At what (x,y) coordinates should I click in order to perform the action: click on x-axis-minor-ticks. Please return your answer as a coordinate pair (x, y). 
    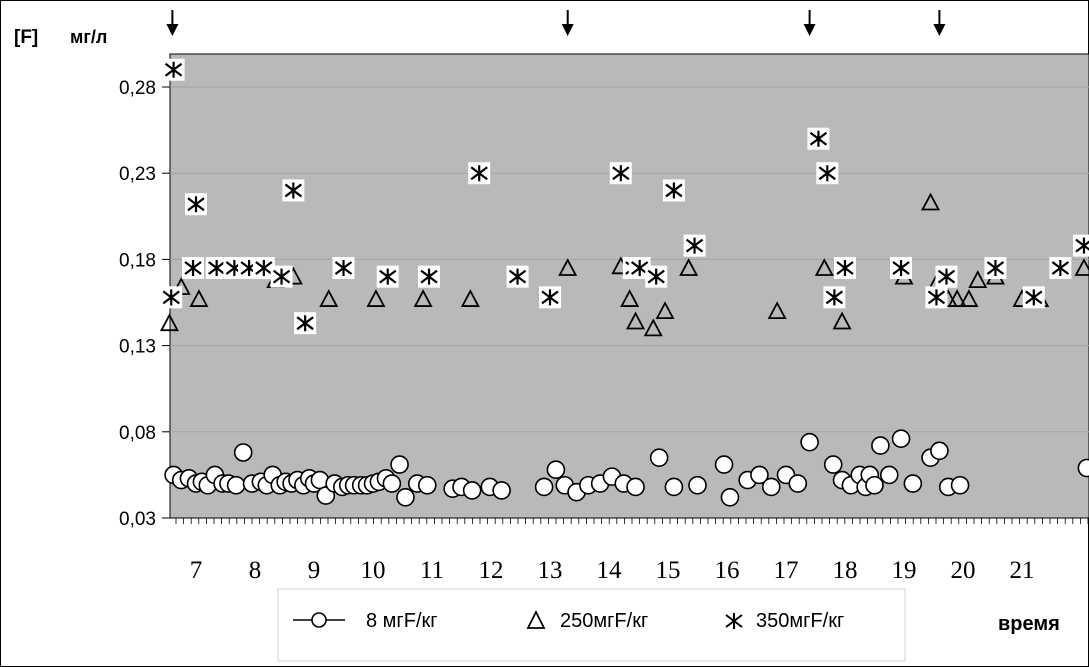
    Looking at the image, I should click on (632, 521).